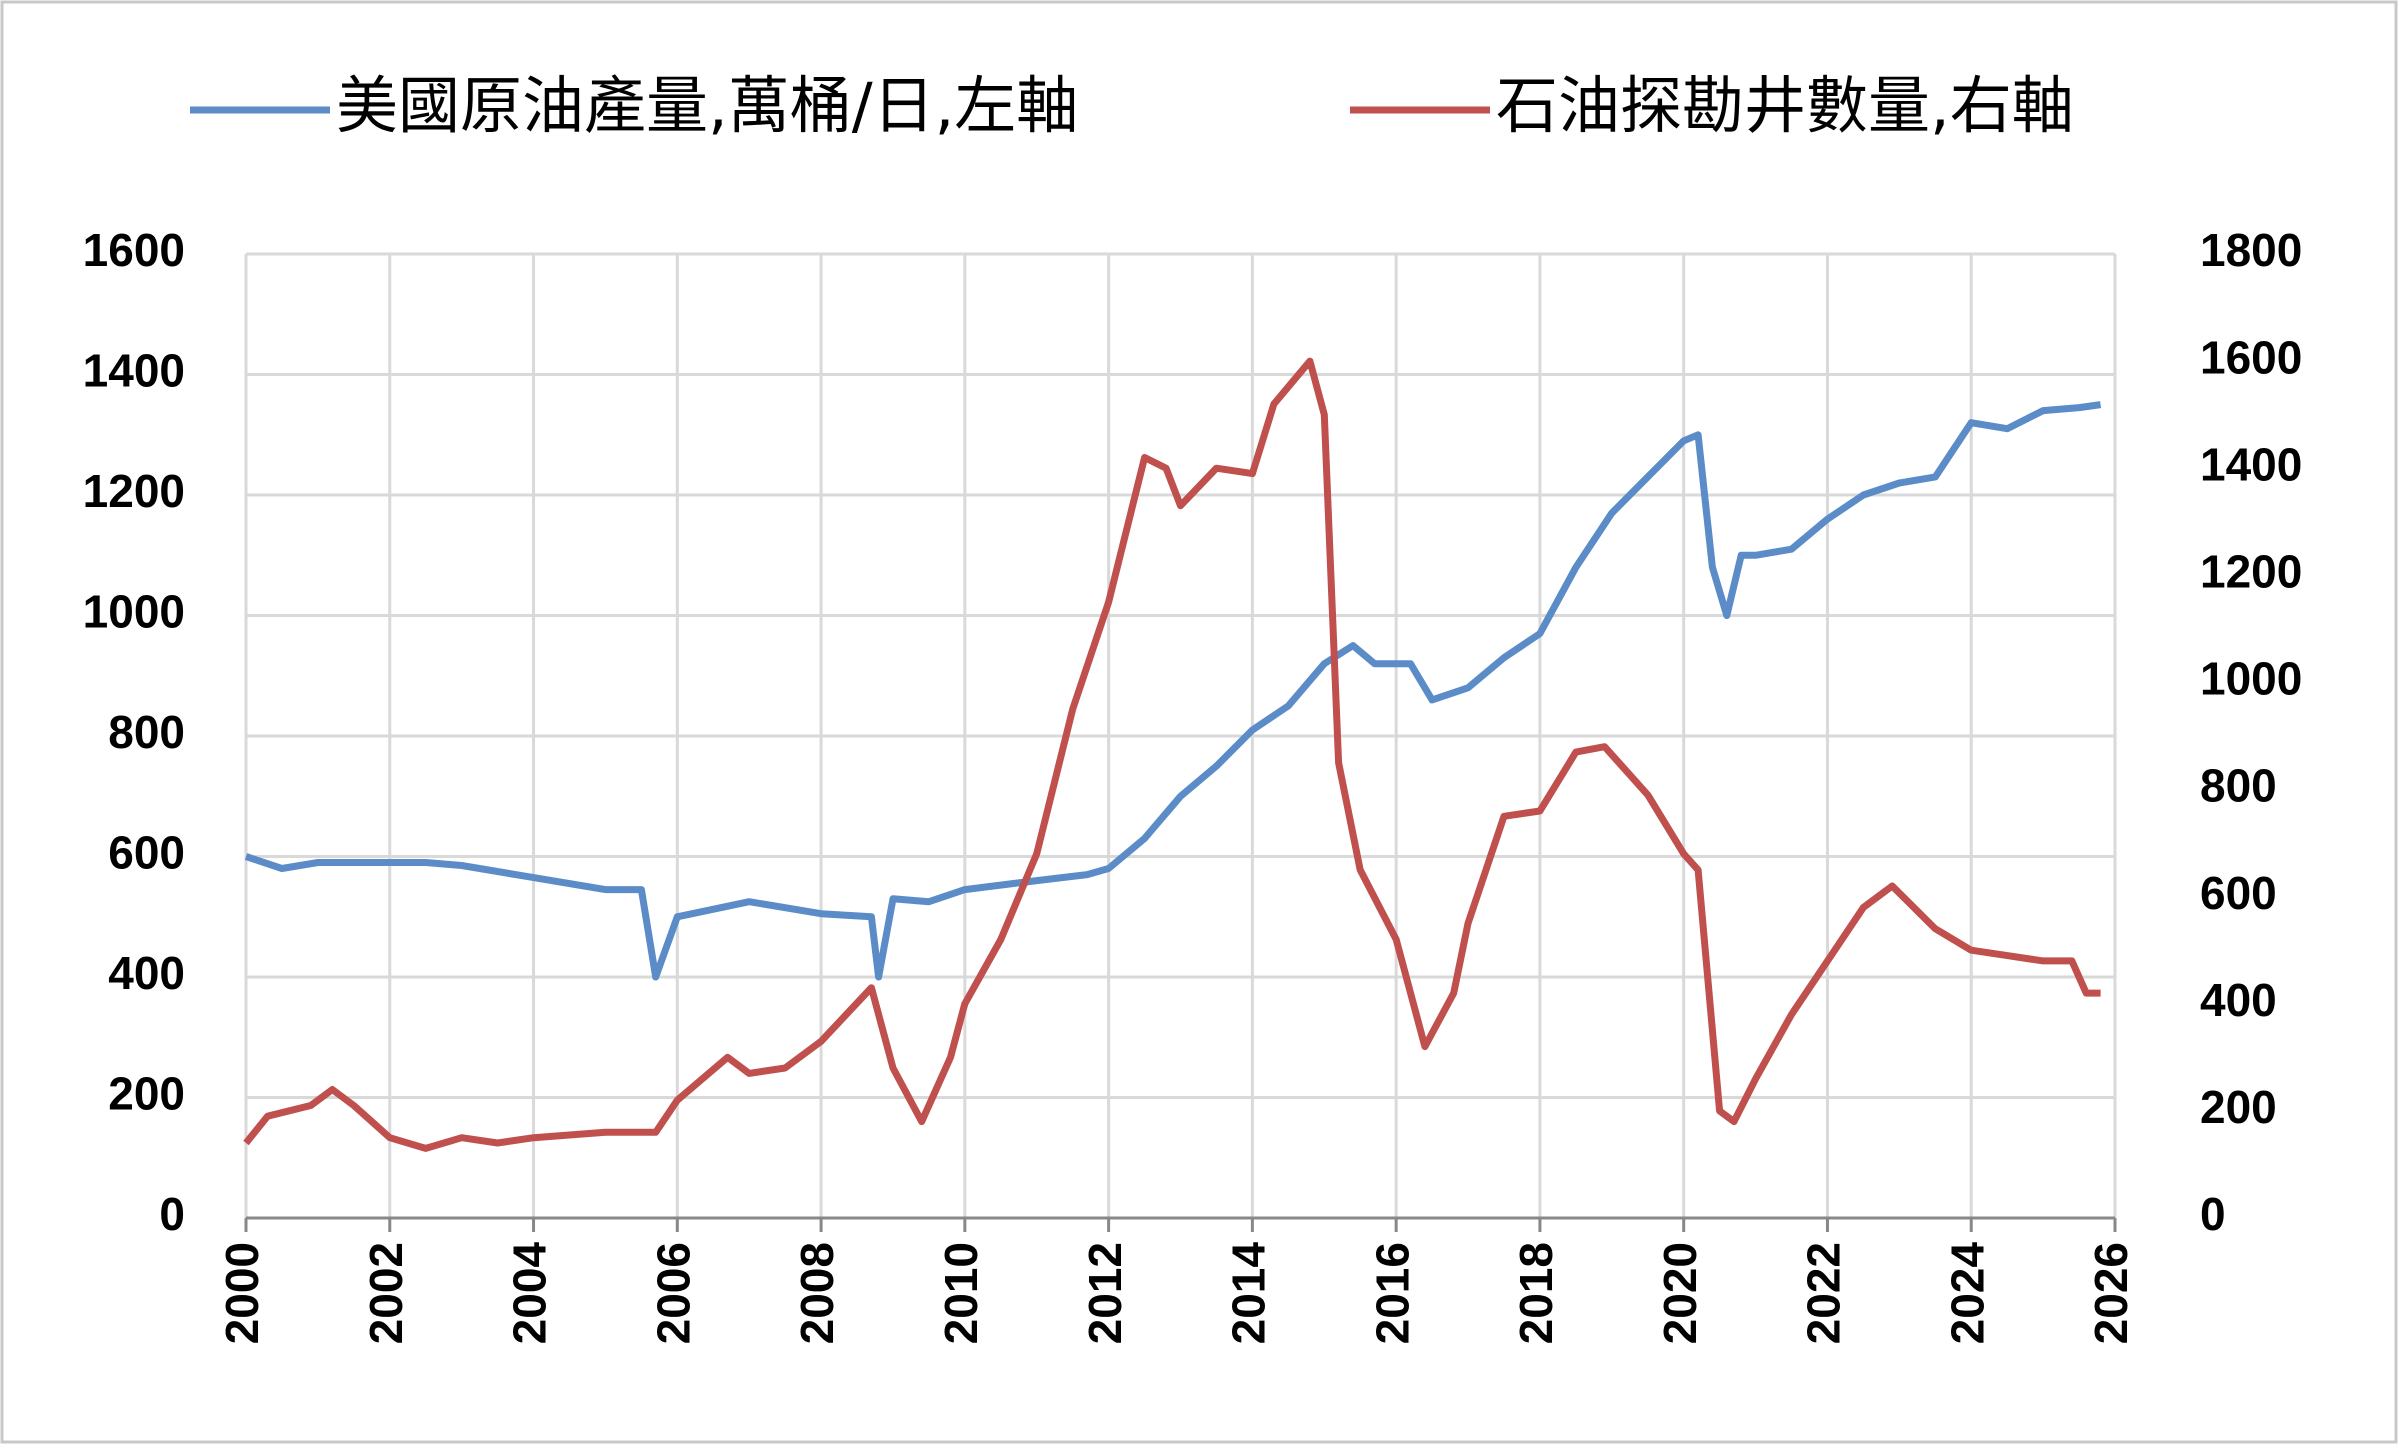 The width and height of the screenshot is (2400, 1448). Describe the element at coordinates (1967, 1293) in the screenshot. I see `x-tick-label: 2024` at that location.